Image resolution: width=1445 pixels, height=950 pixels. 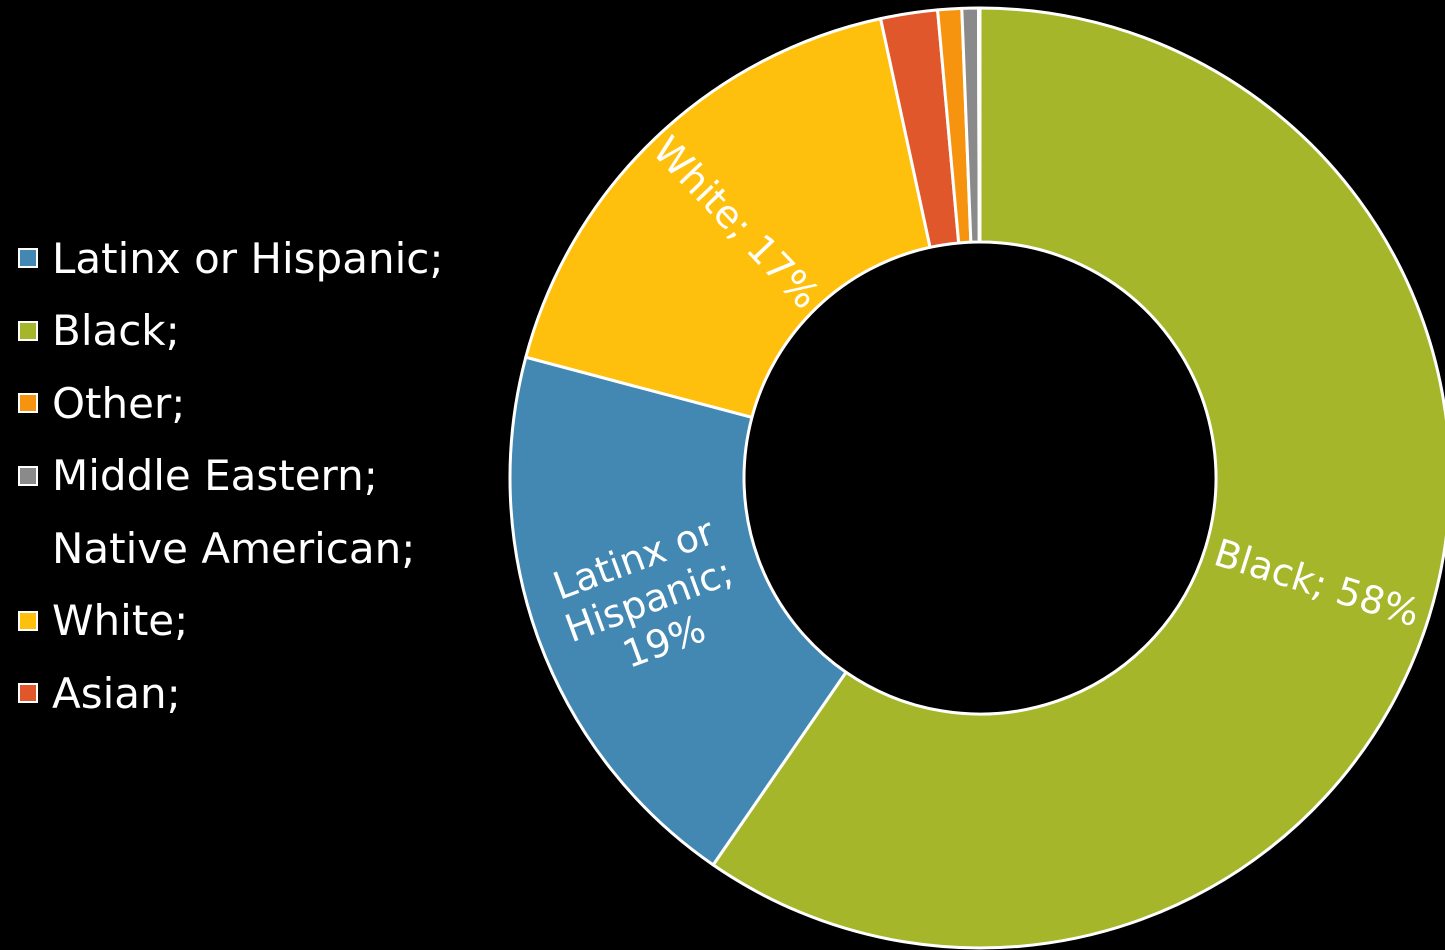 What do you see at coordinates (116, 331) in the screenshot?
I see `legend-label: Black;` at bounding box center [116, 331].